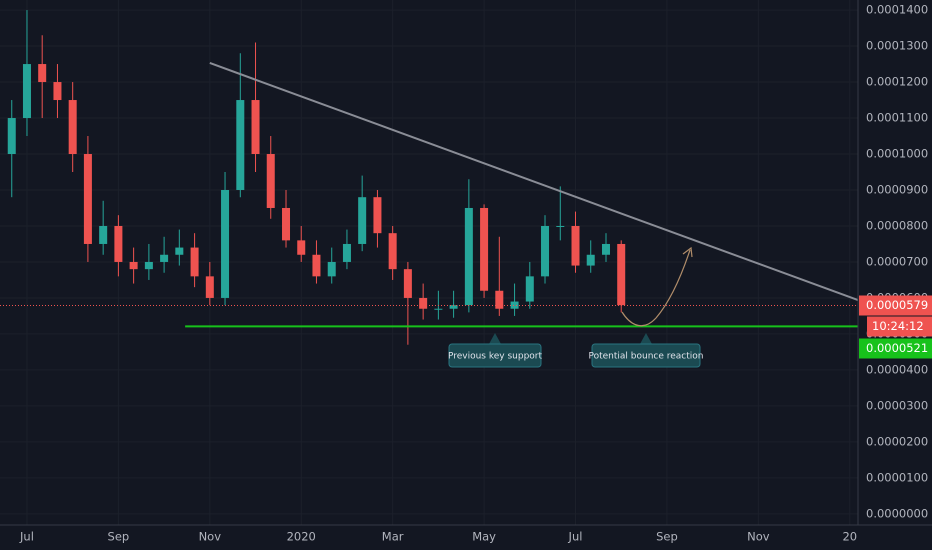  What do you see at coordinates (895, 275) in the screenshot?
I see `price-axis` at bounding box center [895, 275].